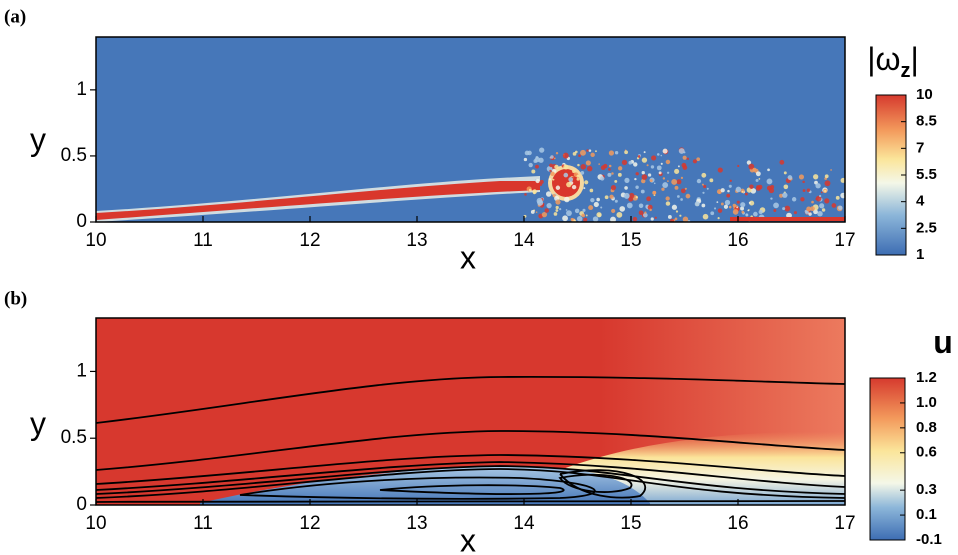 This screenshot has width=958, height=555. Describe the element at coordinates (566, 183) in the screenshot. I see `vortex` at that location.